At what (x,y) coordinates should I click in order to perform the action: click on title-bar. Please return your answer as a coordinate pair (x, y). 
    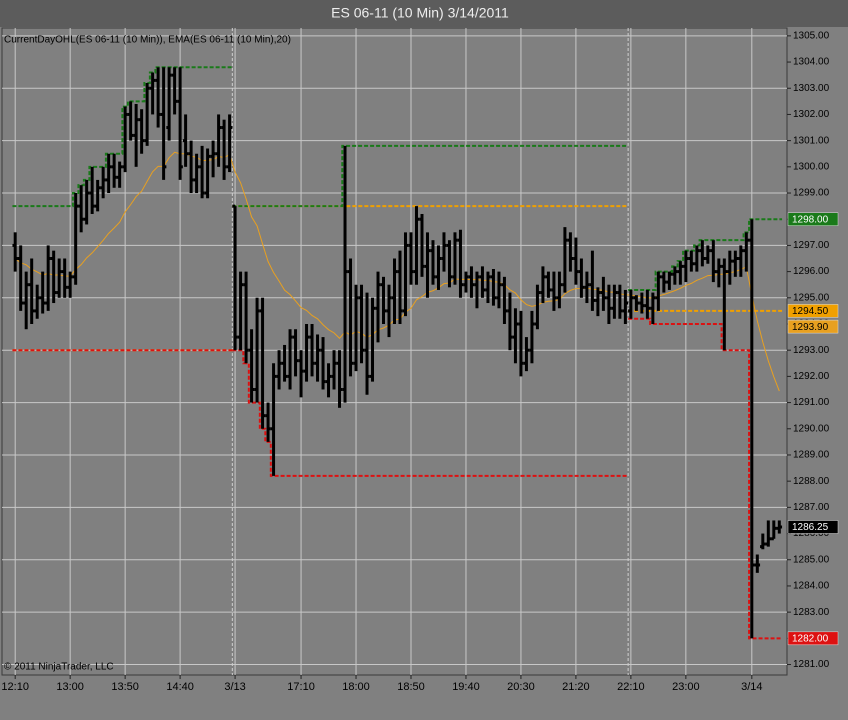
    Looking at the image, I should click on (424, 13).